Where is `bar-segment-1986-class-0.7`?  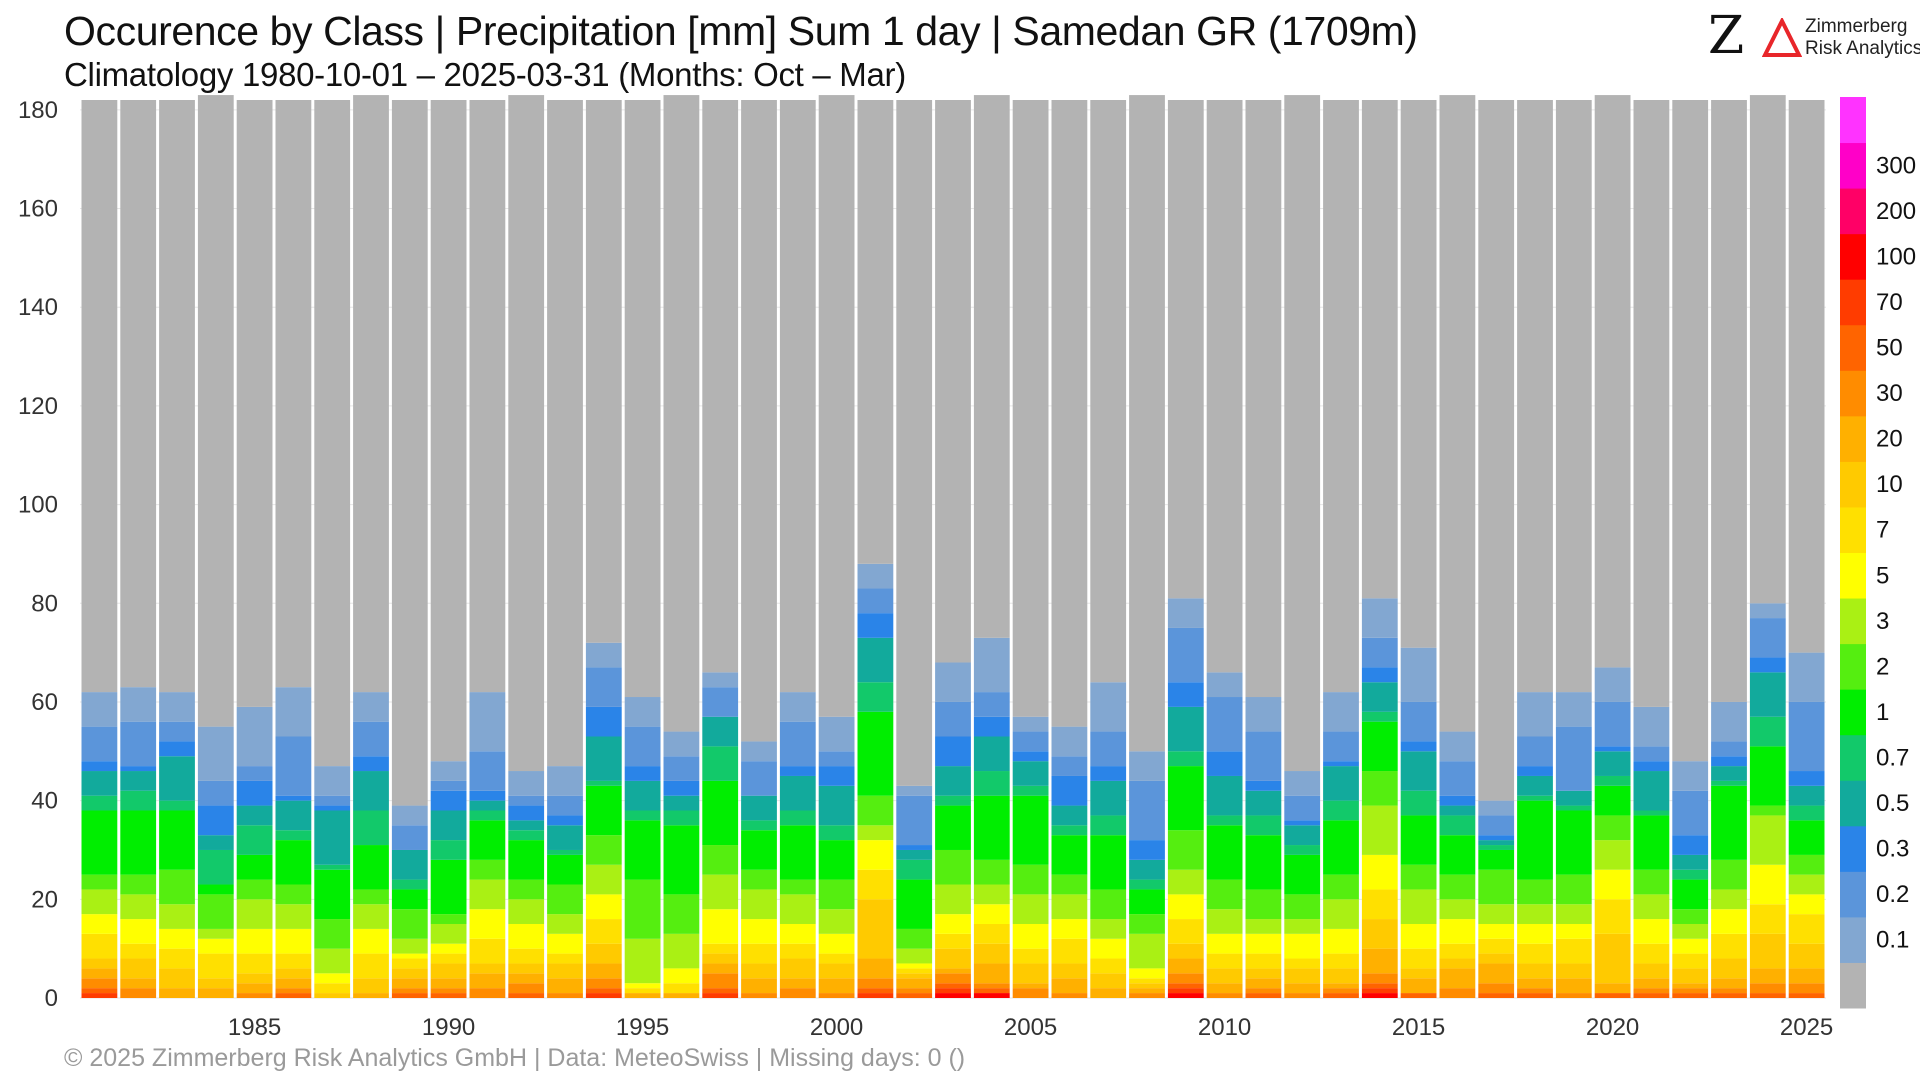 bar-segment-1986-class-0.7 is located at coordinates (293, 835).